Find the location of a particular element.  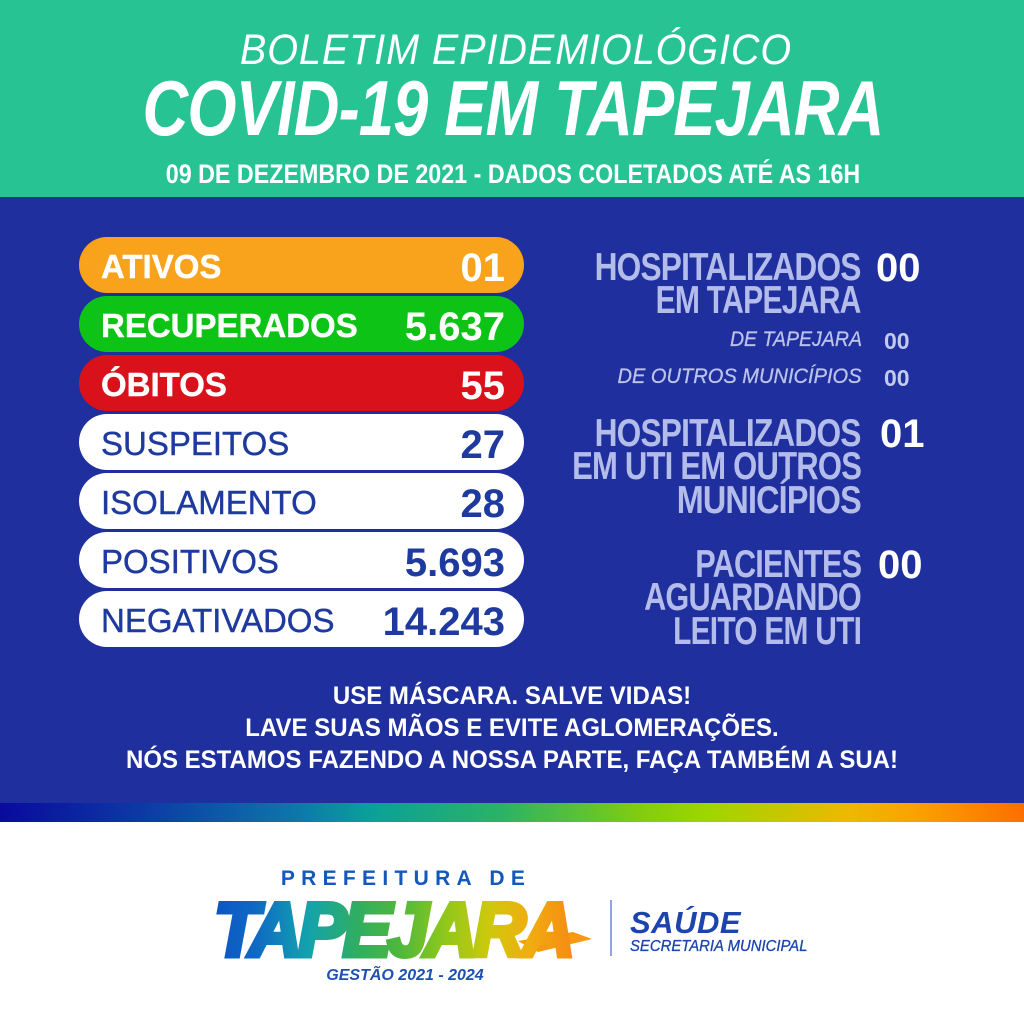

svg-text: TAPEJARA is located at coordinates (392, 927).